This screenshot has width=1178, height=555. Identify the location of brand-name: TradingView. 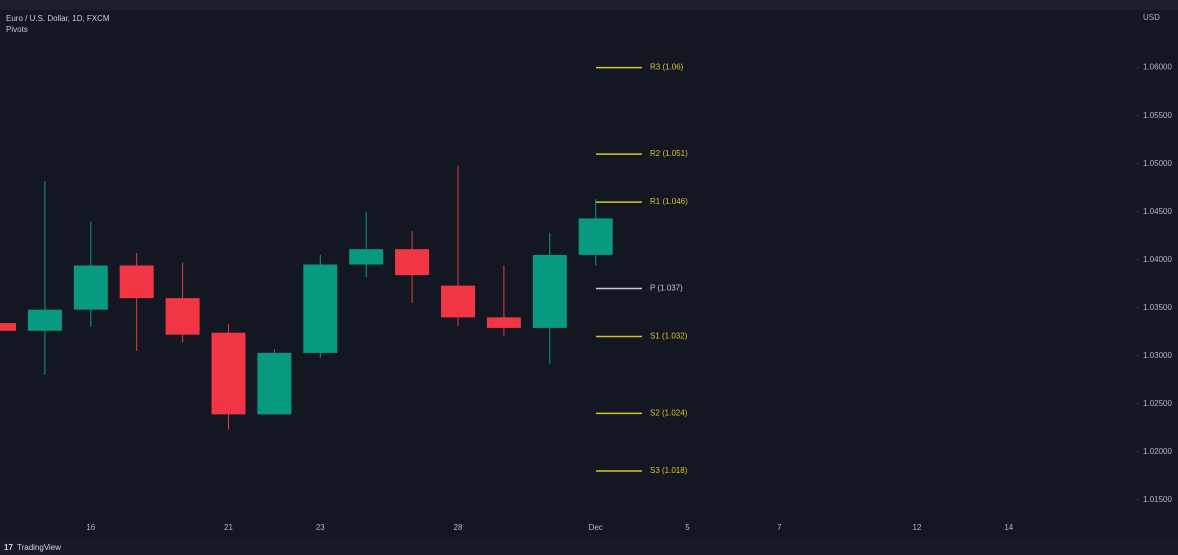
(39, 547).